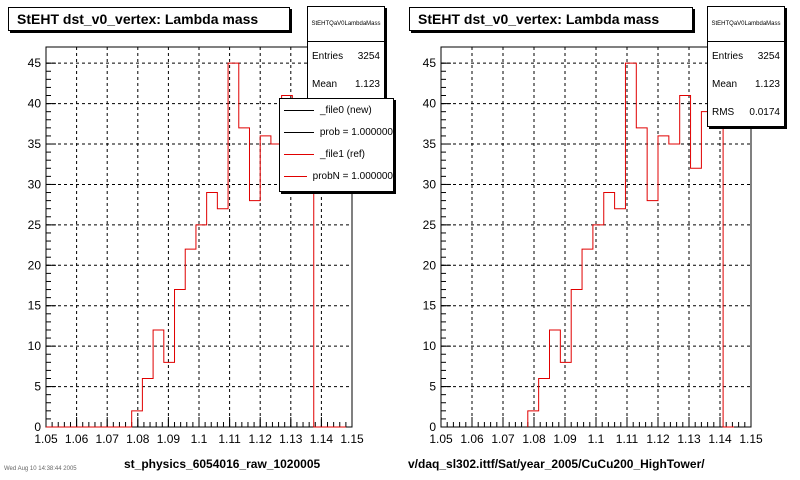  I want to click on stats-row-rms: RMS 0.0174, so click(746, 112).